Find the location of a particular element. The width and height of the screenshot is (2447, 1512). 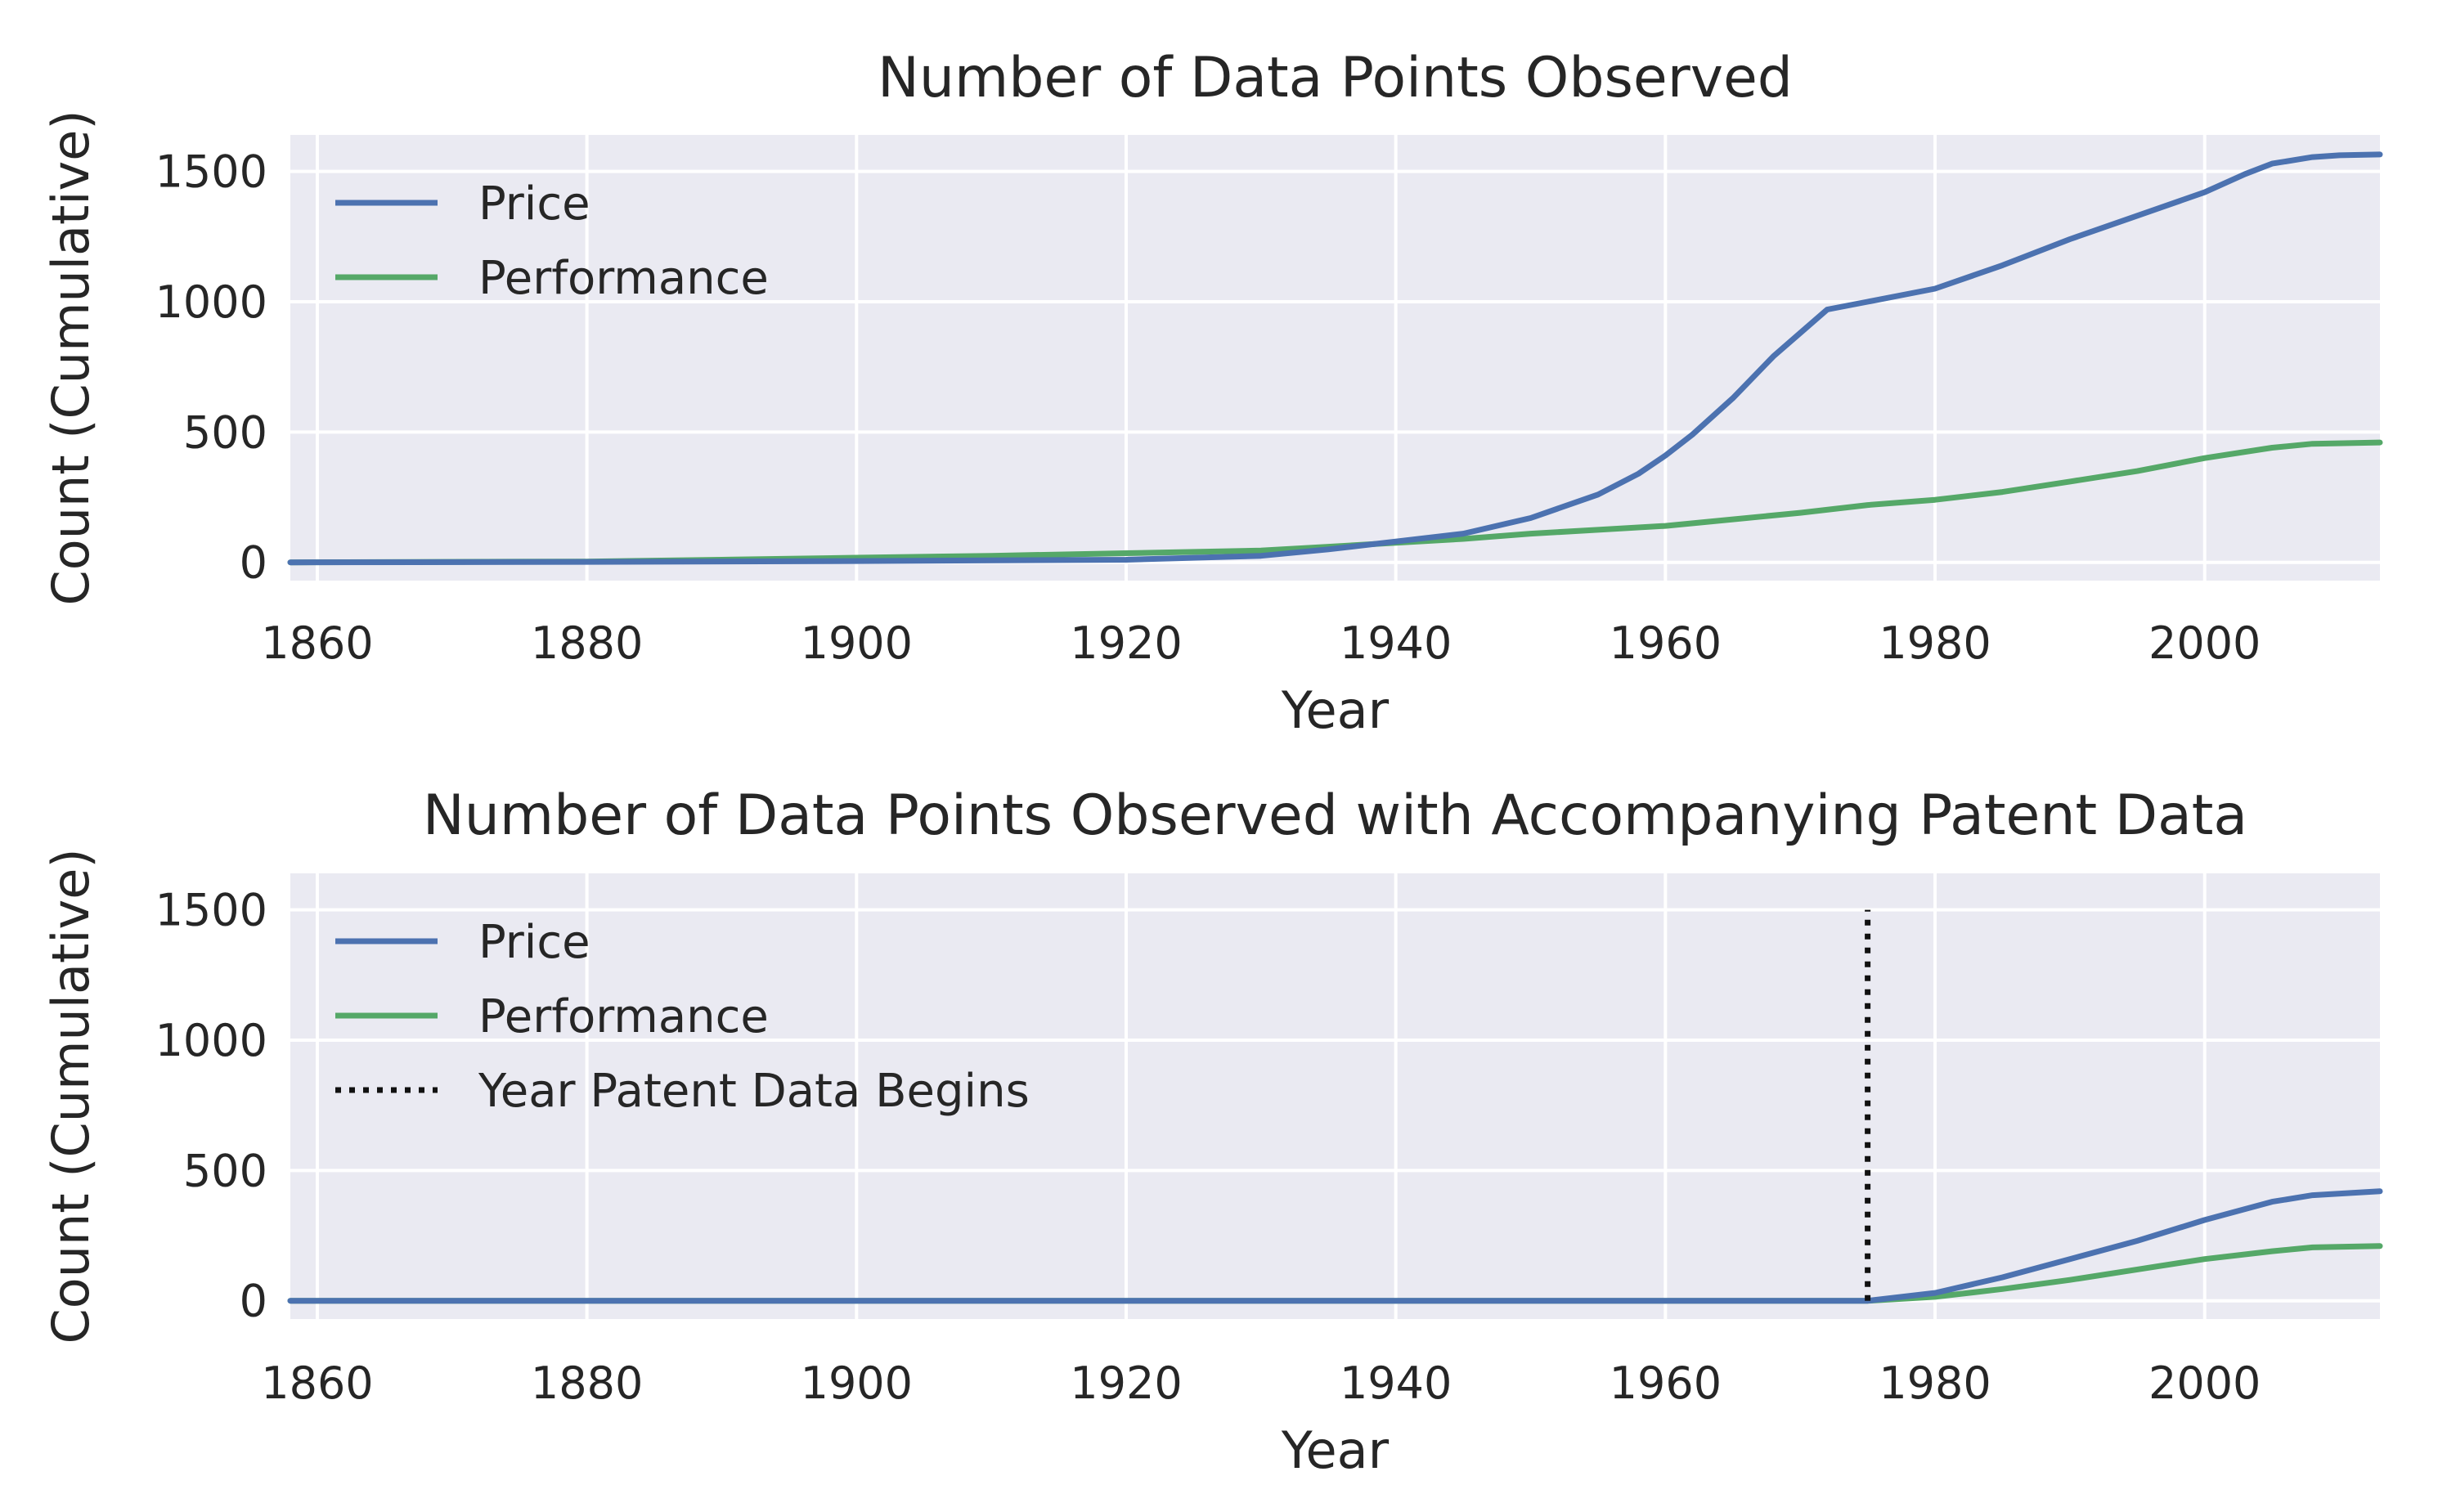

chart-title: Number of Data Points Observed is located at coordinates (1335, 78).